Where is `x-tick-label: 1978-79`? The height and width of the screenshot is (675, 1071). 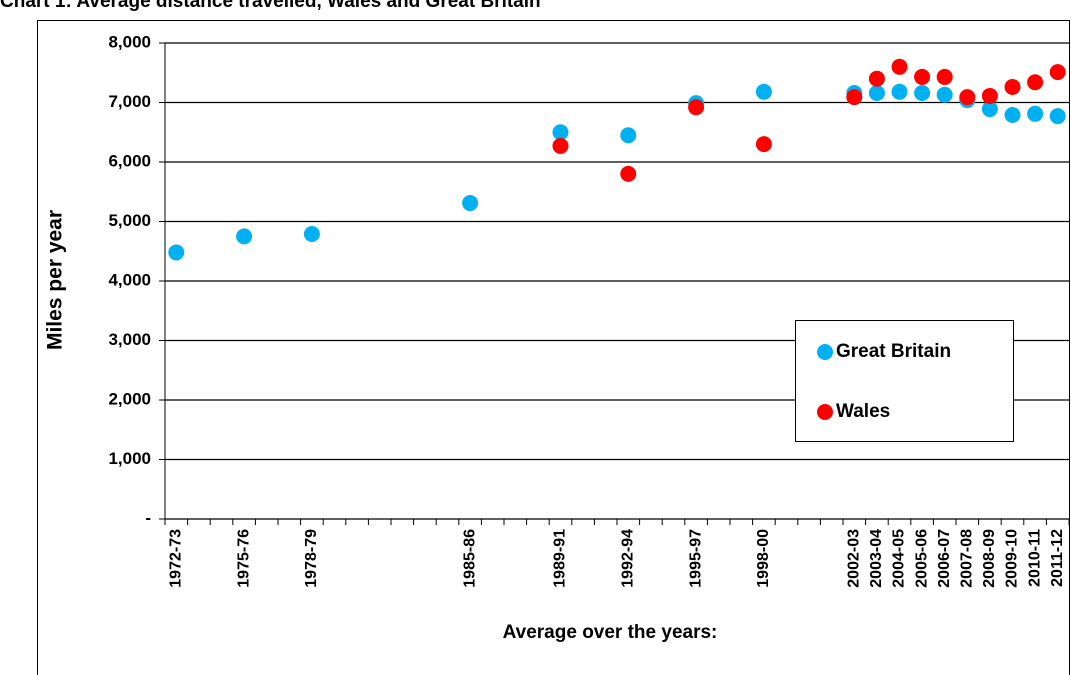
x-tick-label: 1978-79 is located at coordinates (311, 558).